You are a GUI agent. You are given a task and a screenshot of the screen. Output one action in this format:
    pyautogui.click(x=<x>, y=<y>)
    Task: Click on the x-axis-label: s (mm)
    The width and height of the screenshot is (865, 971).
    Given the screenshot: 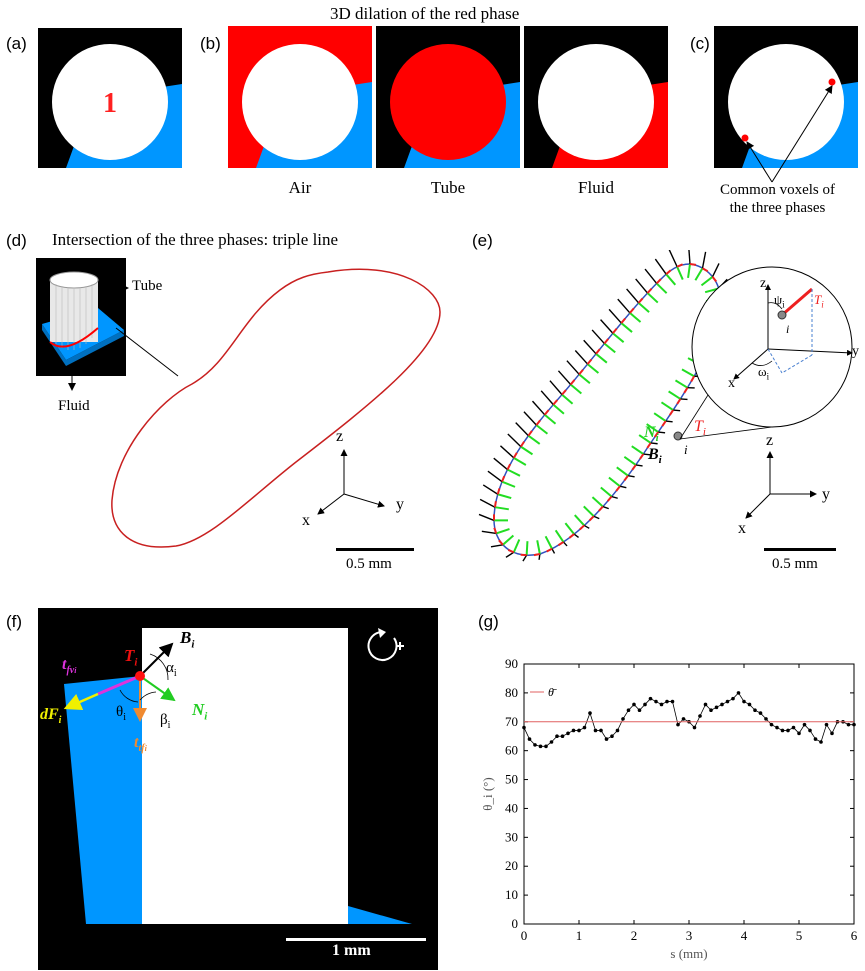 What is the action you would take?
    pyautogui.click(x=688, y=953)
    